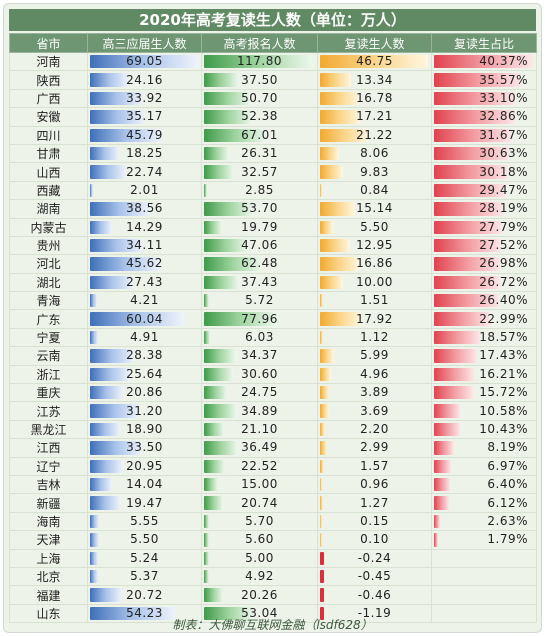 This screenshot has width=545, height=636. Describe the element at coordinates (484, 521) in the screenshot. I see `value-cell: 2.63%` at that location.